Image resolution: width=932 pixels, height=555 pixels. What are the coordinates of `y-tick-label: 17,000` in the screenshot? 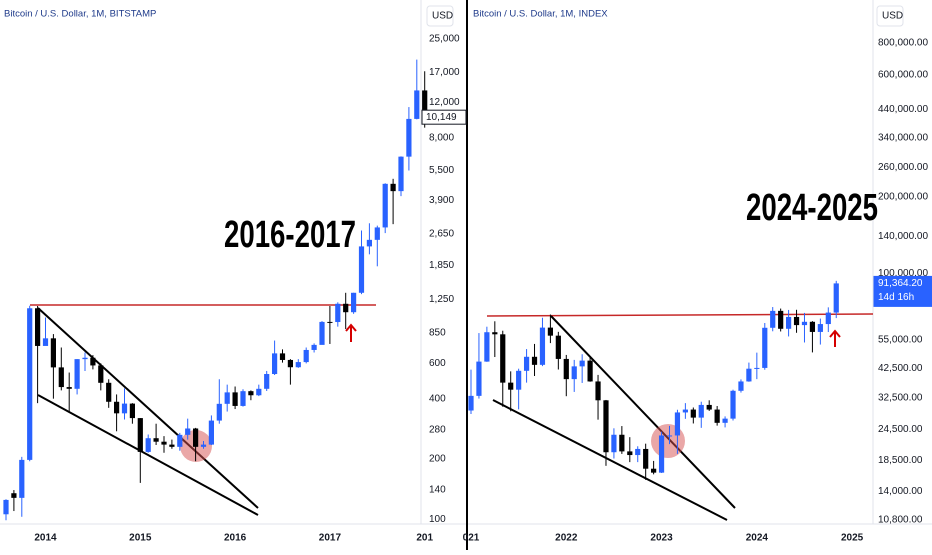 It's located at (444, 72).